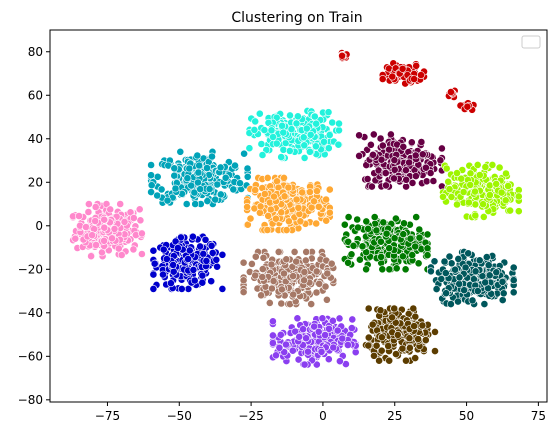 The height and width of the screenshot is (433, 555). I want to click on x-tick-label: 50, so click(466, 416).